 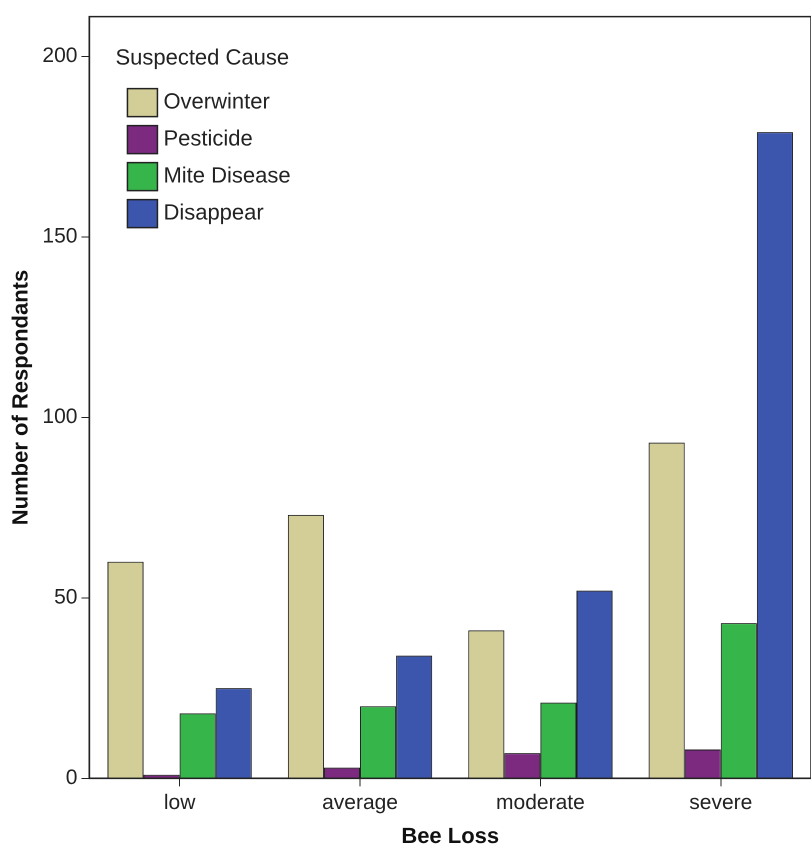 I want to click on x-tick-label: low, so click(x=180, y=802).